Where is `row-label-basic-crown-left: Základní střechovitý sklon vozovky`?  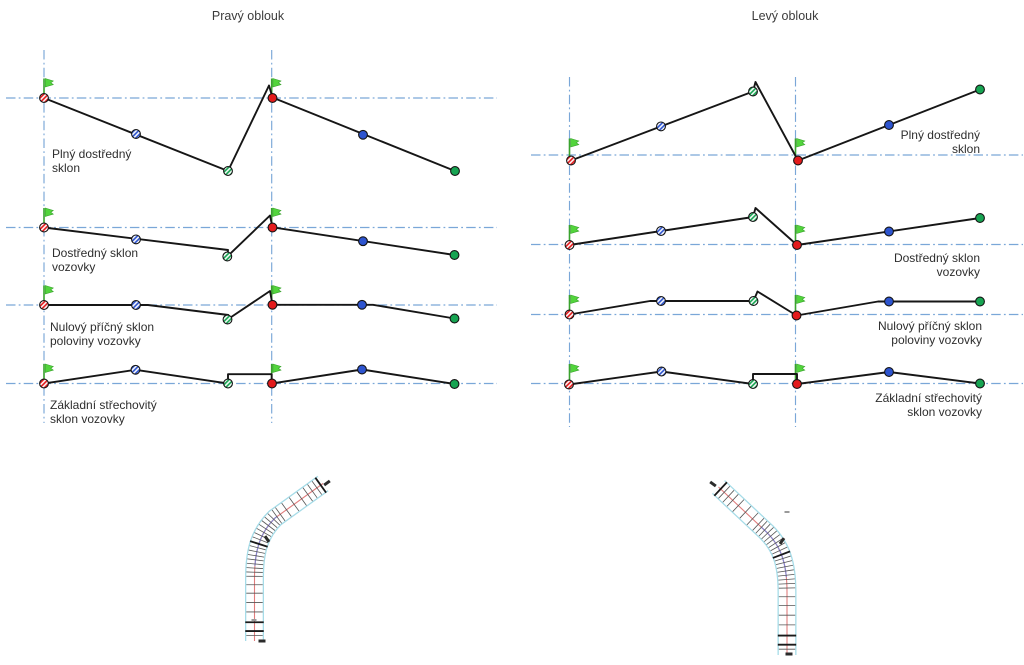
row-label-basic-crown-left: Základní střechovitý sklon vozovky is located at coordinates (103, 412).